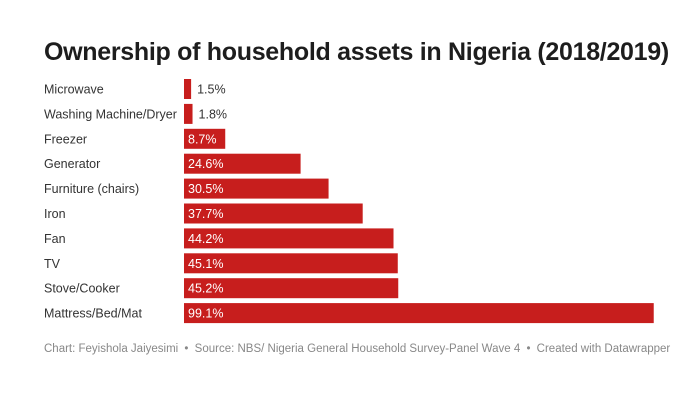 The image size is (700, 400). I want to click on value-label: 1.8%, so click(213, 114).